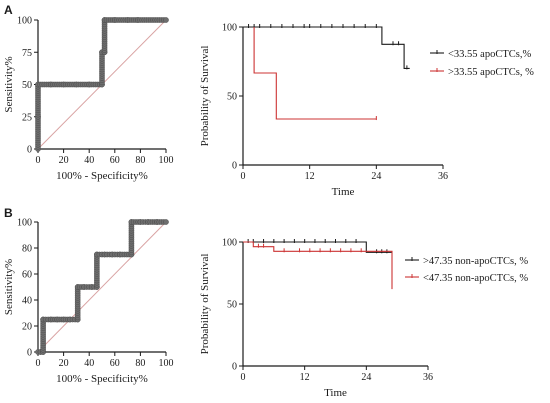  What do you see at coordinates (9, 287) in the screenshot?
I see `chart-B-roc-y-axis-title: Sensitivity%` at bounding box center [9, 287].